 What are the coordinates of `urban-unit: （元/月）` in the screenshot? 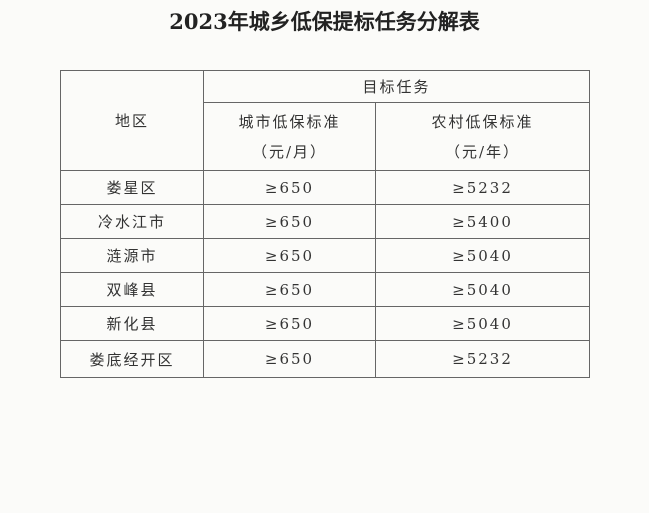 It's located at (289, 151).